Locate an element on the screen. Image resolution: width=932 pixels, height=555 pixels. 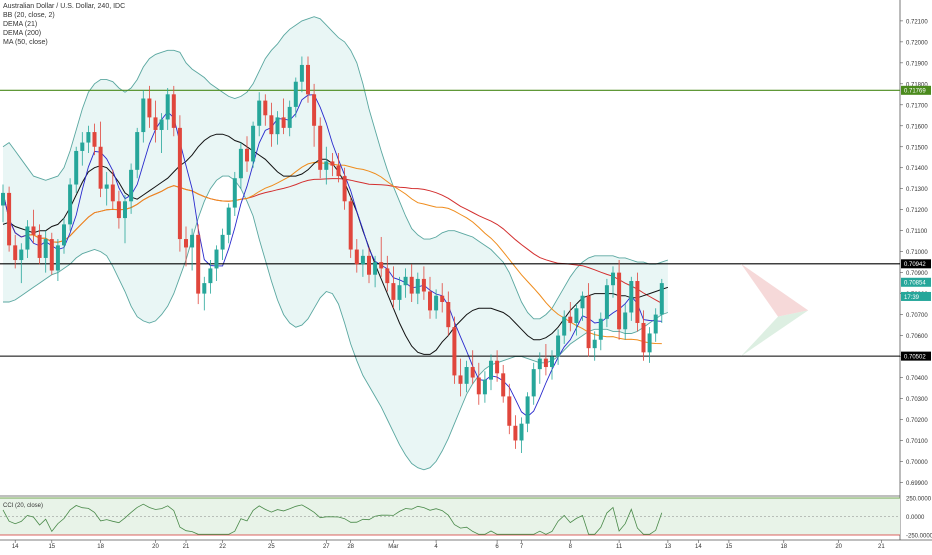
forecast-upper-cone is located at coordinates (775, 290).